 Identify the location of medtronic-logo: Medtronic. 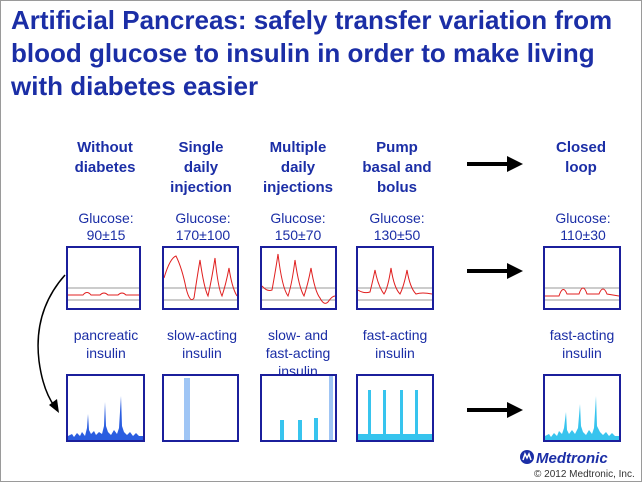
(572, 458).